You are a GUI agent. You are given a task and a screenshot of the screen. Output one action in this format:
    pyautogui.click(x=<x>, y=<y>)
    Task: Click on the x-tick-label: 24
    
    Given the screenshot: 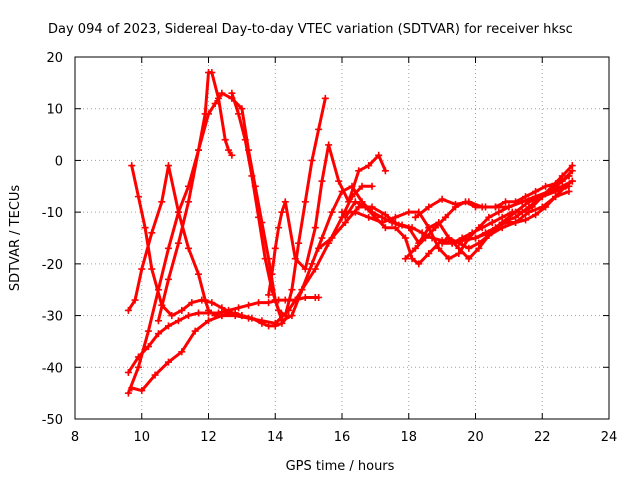 What is the action you would take?
    pyautogui.click(x=609, y=437)
    